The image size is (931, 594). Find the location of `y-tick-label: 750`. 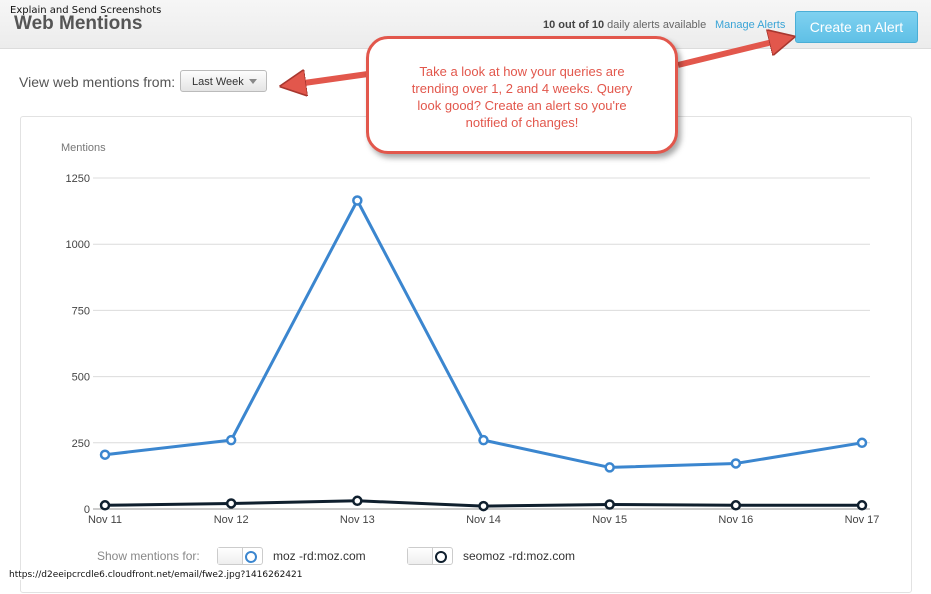

y-tick-label: 750 is located at coordinates (81, 311).